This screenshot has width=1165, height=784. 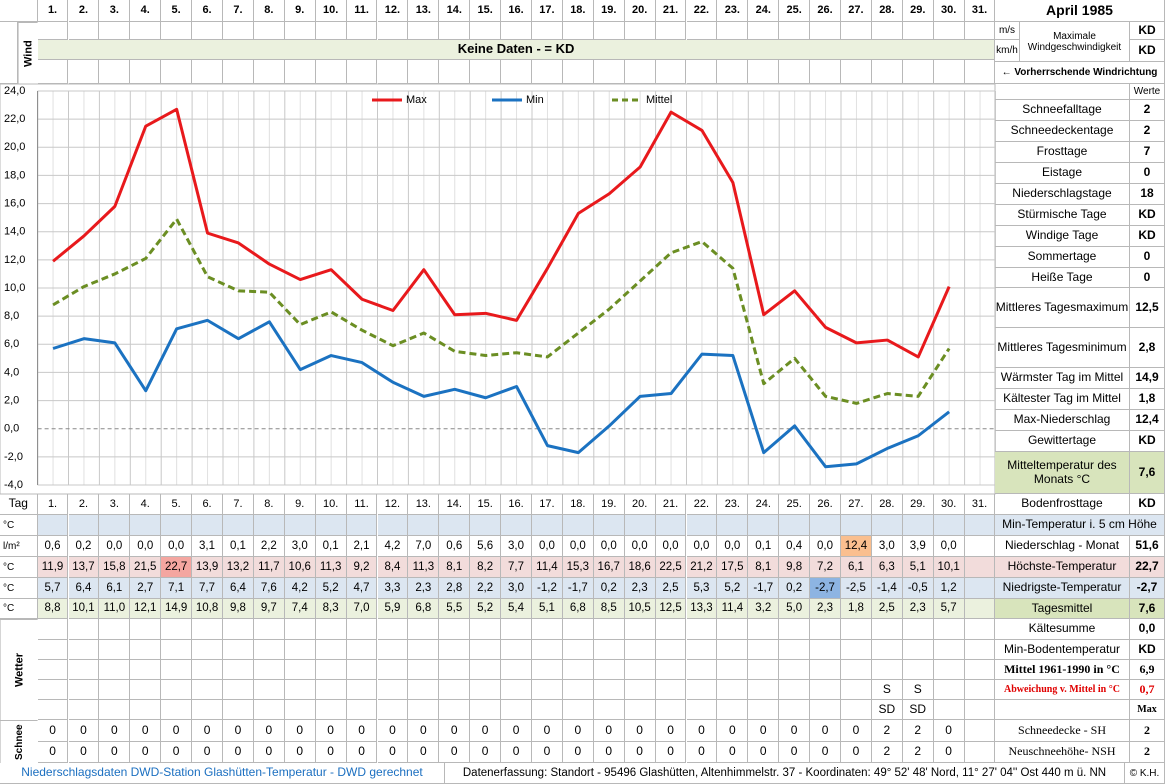 I want to click on data-cell: 17,5, so click(x=733, y=567).